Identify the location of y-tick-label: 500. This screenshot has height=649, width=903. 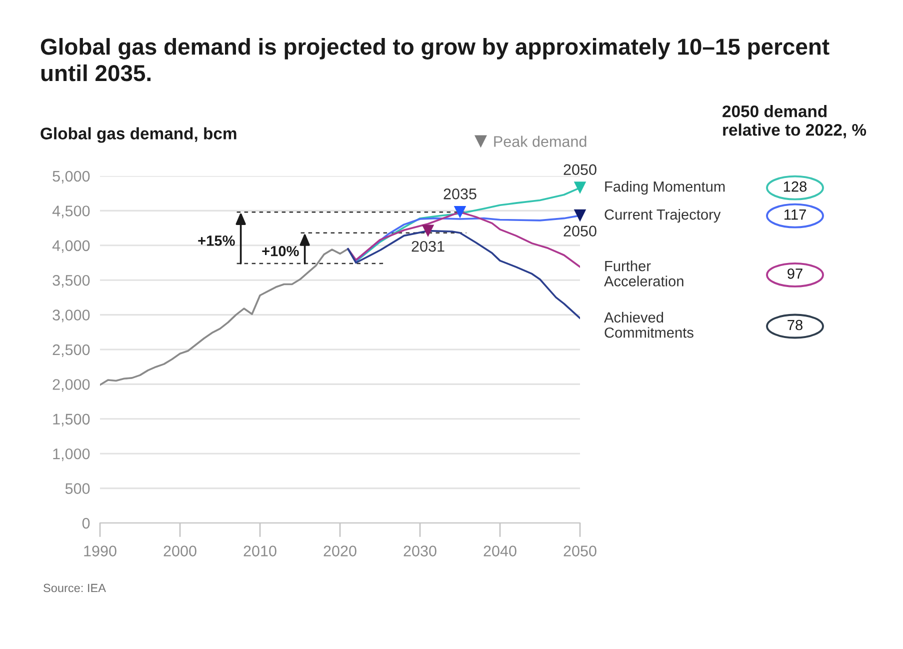
(77, 488).